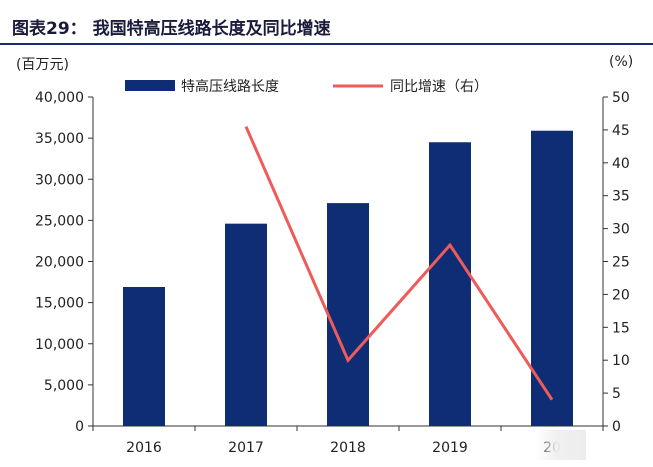 Image resolution: width=653 pixels, height=467 pixels. I want to click on right-tick-label: 45, so click(621, 131).